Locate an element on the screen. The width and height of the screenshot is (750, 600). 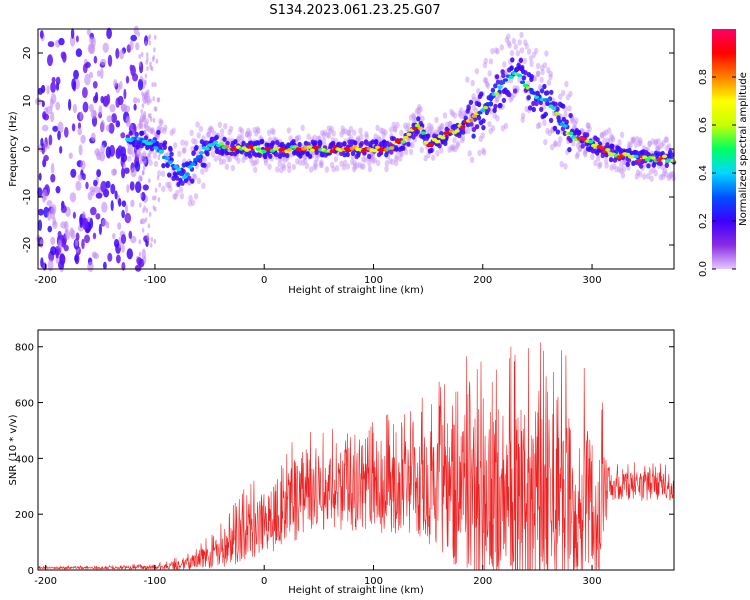
colorbar-tick-label: 0.0 is located at coordinates (703, 269).